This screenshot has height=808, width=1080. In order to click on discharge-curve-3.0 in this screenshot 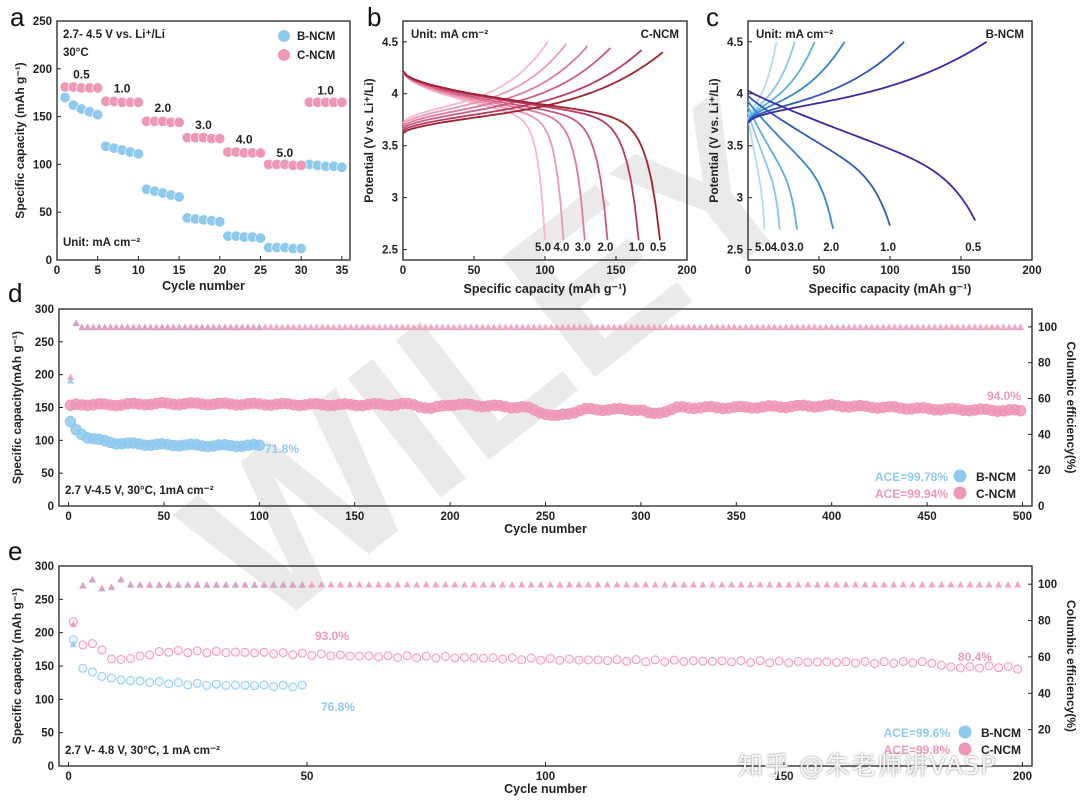, I will do `click(772, 167)`.